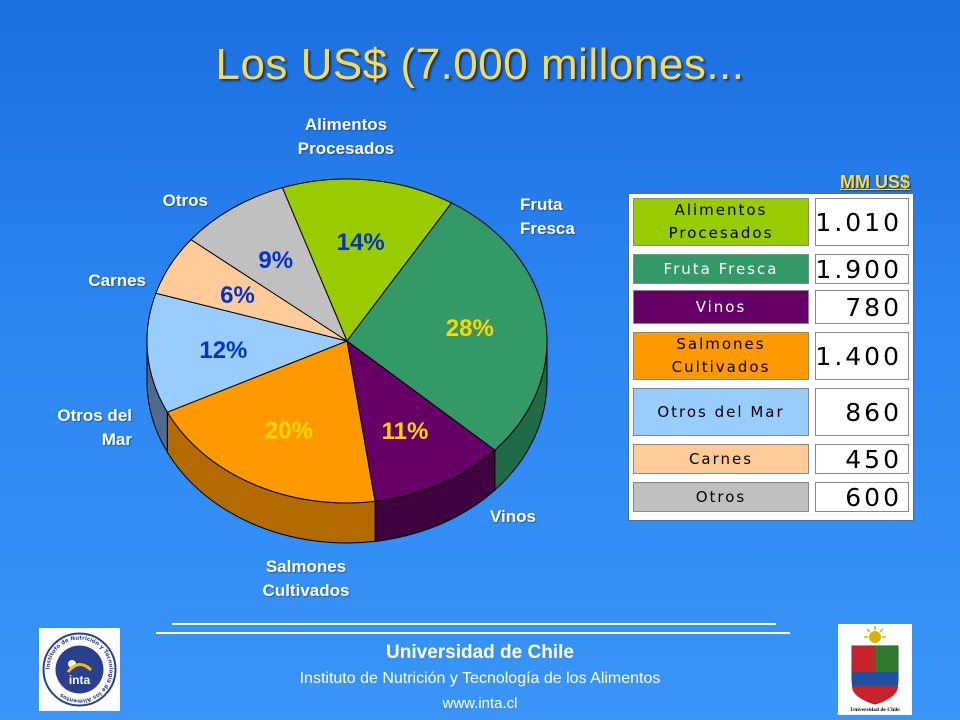 The width and height of the screenshot is (960, 720). I want to click on table-row: Alimentos Procesados 1.010, so click(771, 222).